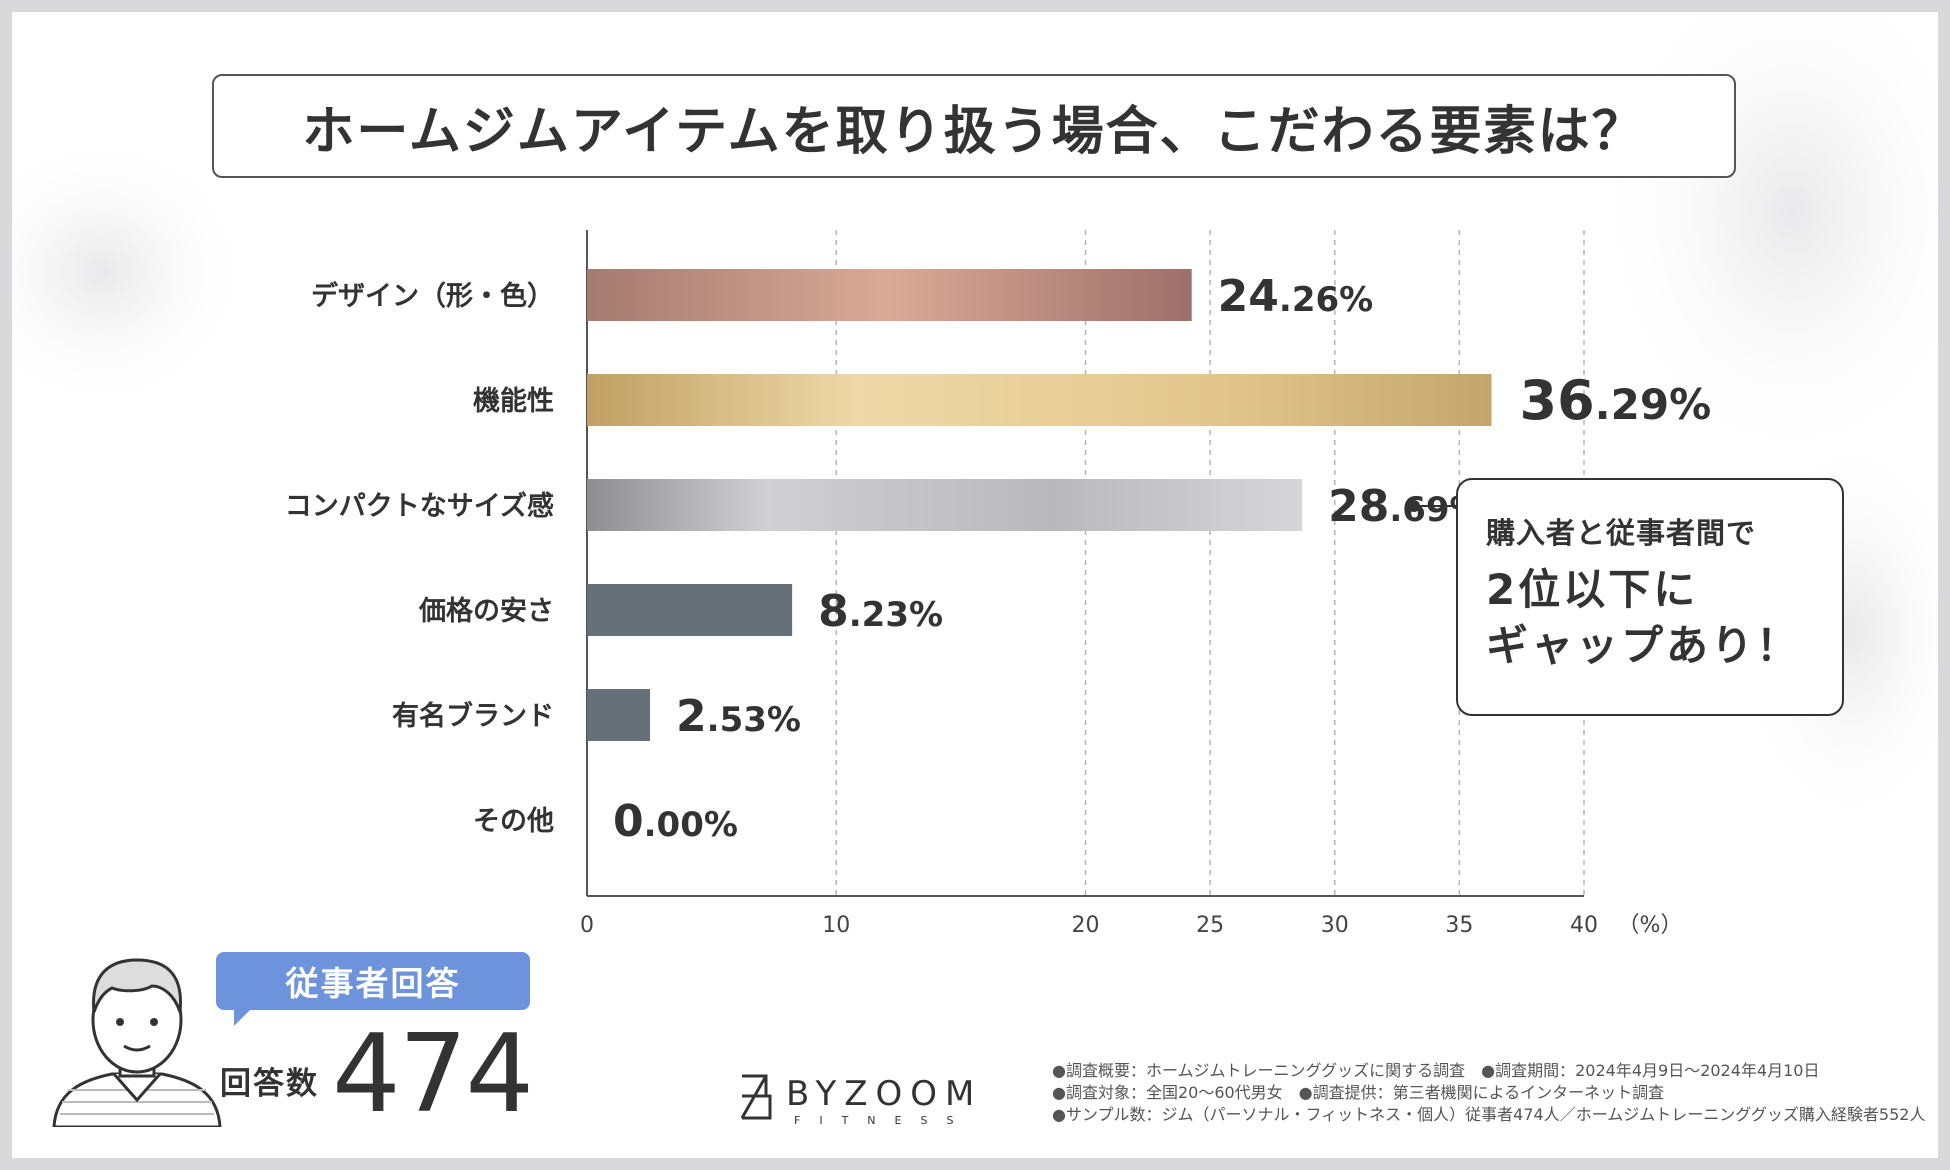 This screenshot has width=1950, height=1170. I want to click on x-tick-label: 25, so click(1210, 925).